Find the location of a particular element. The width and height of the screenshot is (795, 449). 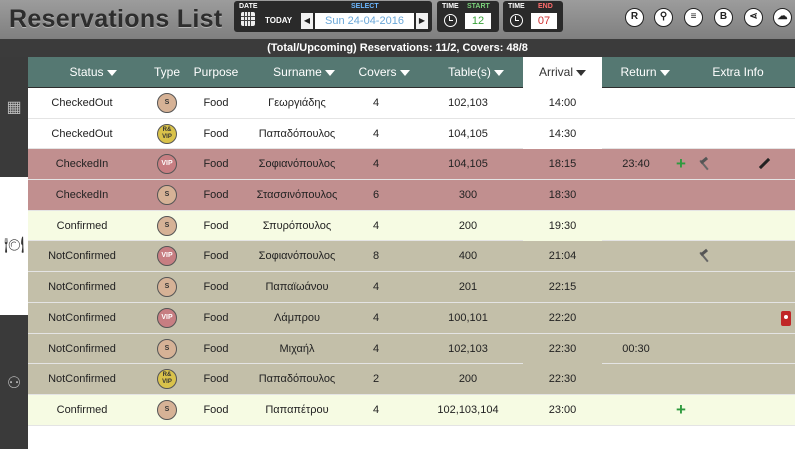

today-button: TODAY is located at coordinates (279, 20).